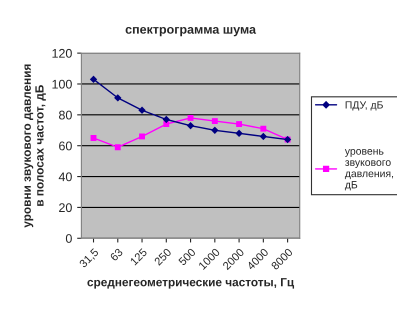  I want to click on legend-label: ПДУ, дБ, so click(364, 106).